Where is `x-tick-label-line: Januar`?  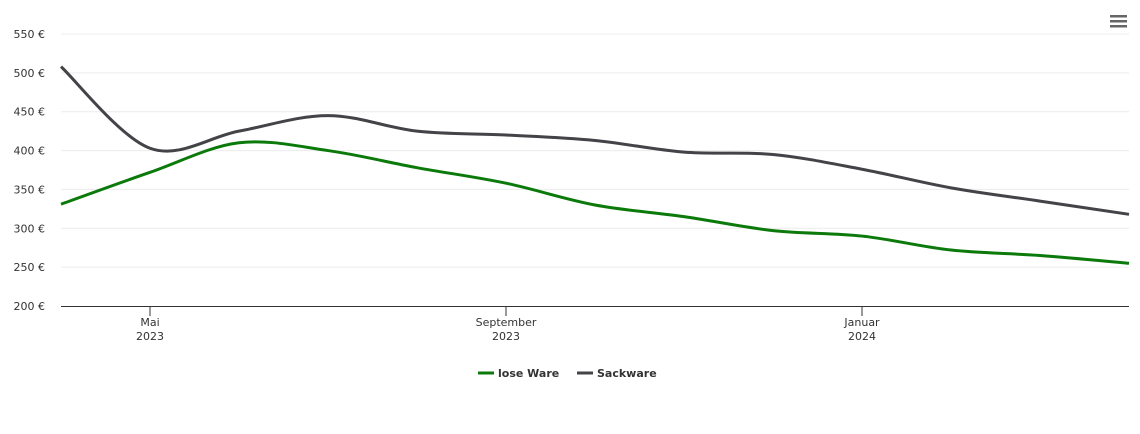 x-tick-label-line: Januar is located at coordinates (861, 322).